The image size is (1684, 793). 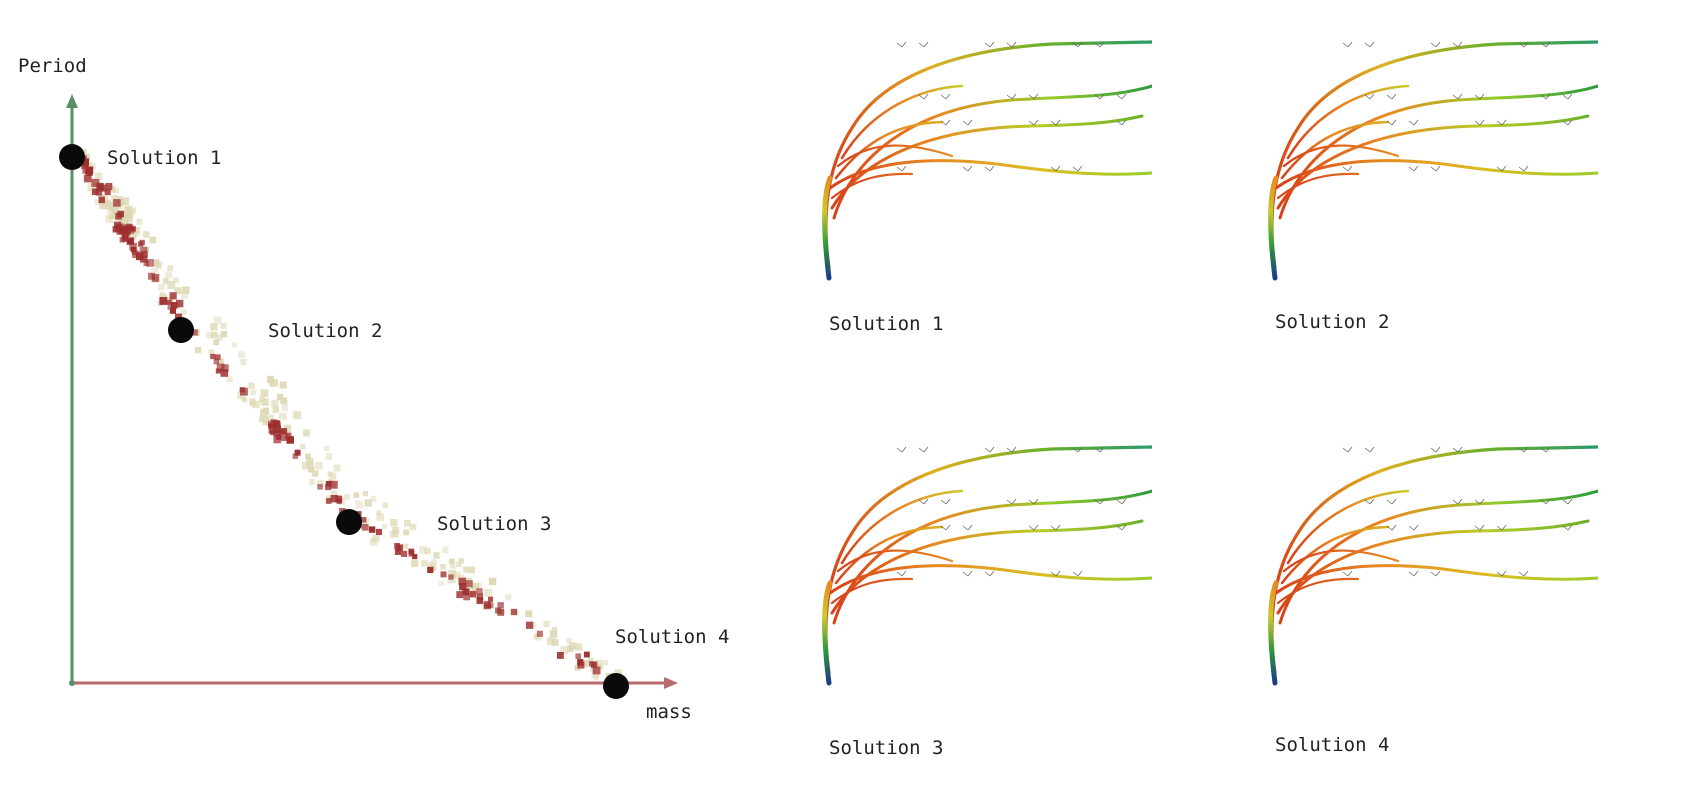 What do you see at coordinates (672, 637) in the screenshot?
I see `solution-4-label: Solution 4` at bounding box center [672, 637].